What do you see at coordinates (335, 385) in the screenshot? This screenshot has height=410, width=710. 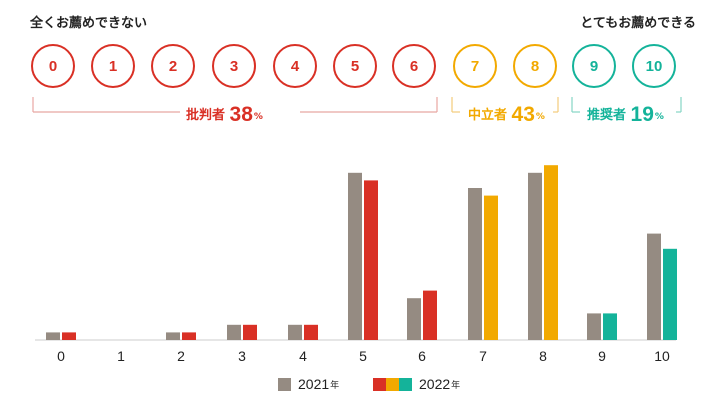 I see `legend-suffix-2021: 年` at bounding box center [335, 385].